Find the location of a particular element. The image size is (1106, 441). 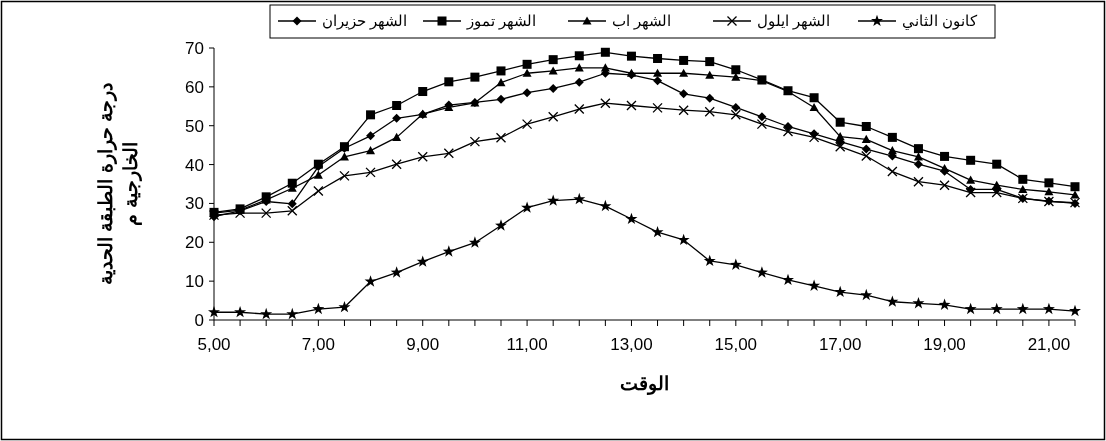

x-tick-label: 13,00 is located at coordinates (631, 344).